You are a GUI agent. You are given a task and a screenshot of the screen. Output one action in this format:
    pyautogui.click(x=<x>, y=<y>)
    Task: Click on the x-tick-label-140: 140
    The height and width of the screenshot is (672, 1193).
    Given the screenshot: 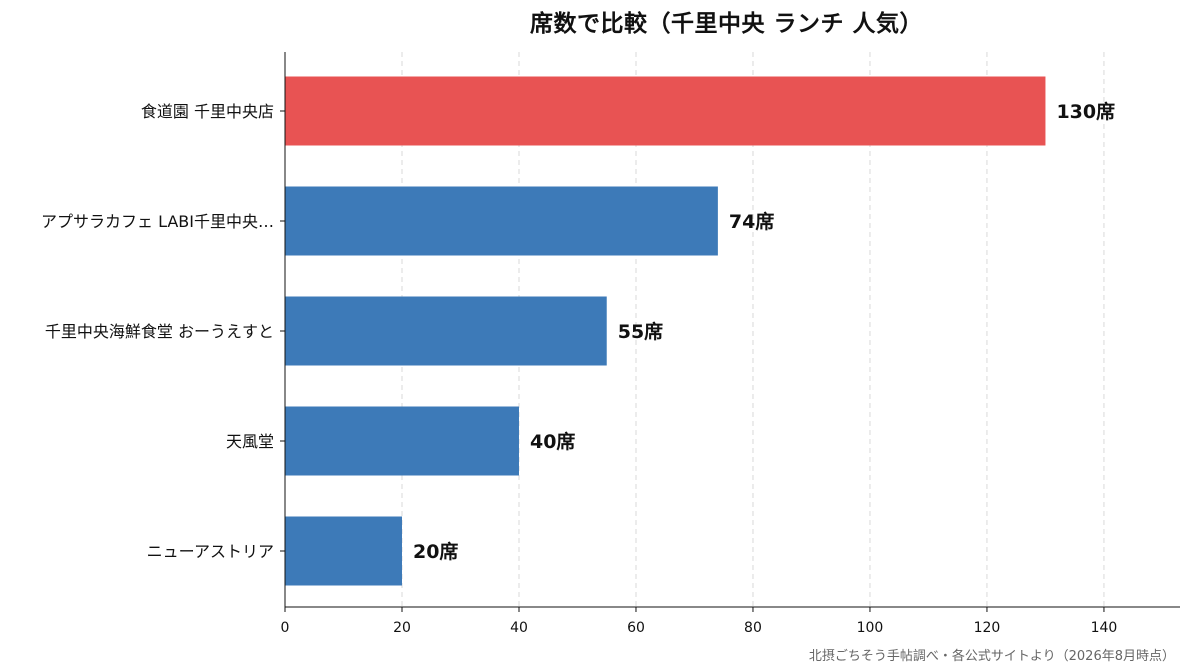 What is the action you would take?
    pyautogui.click(x=1104, y=628)
    